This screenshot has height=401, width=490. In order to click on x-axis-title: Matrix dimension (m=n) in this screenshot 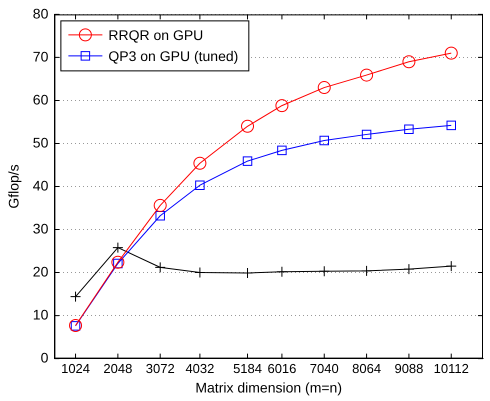, I will do `click(268, 387)`.